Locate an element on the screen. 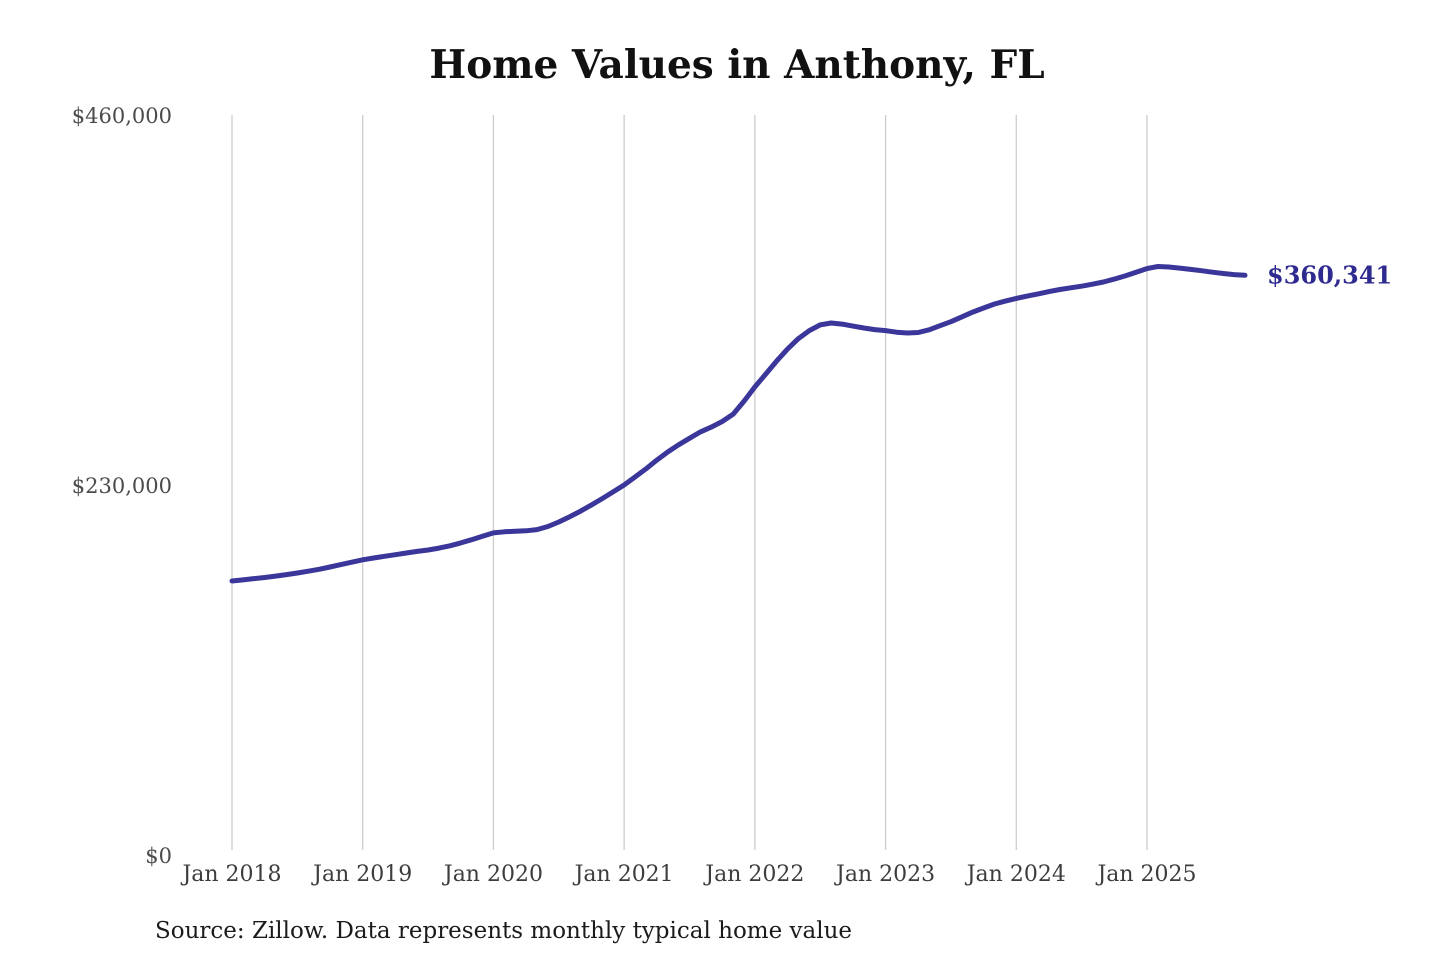  y-axis-tick-label-top: $460,000 is located at coordinates (122, 116).